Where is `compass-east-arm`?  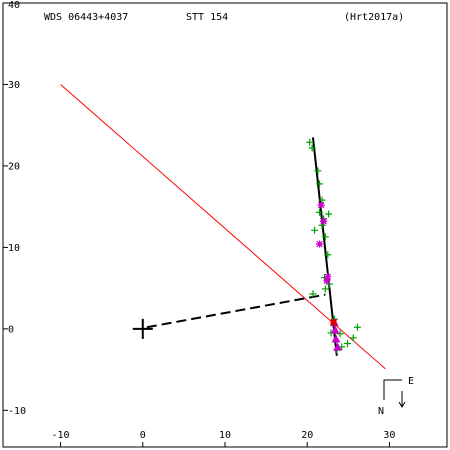
compass-east-arm is located at coordinates (392, 389).